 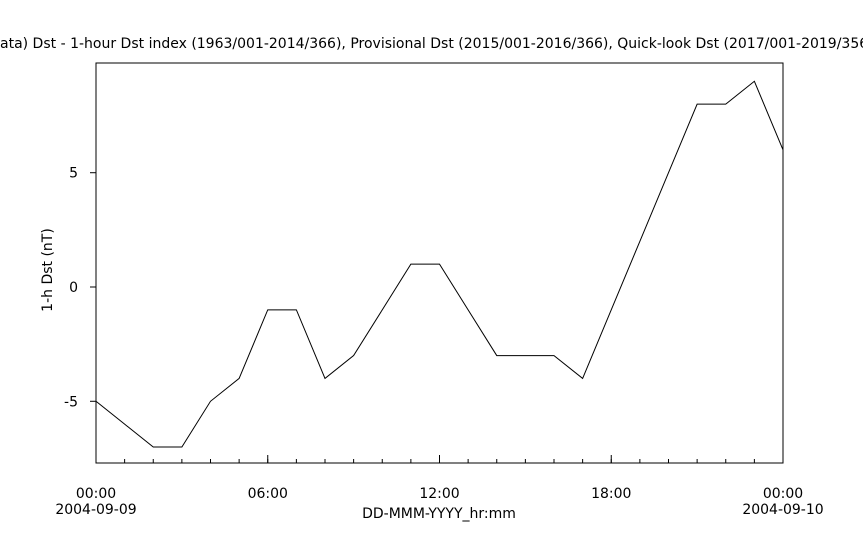 What do you see at coordinates (268, 494) in the screenshot?
I see `x-tick-label: 06:00` at bounding box center [268, 494].